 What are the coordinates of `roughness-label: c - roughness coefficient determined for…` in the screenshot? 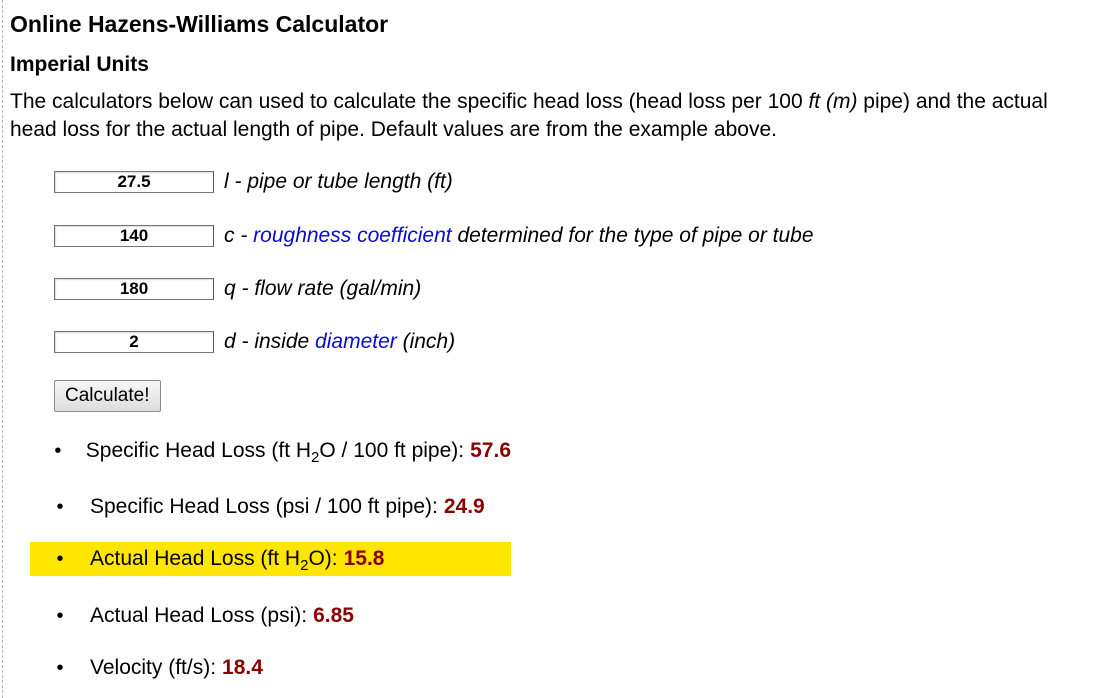 It's located at (519, 236).